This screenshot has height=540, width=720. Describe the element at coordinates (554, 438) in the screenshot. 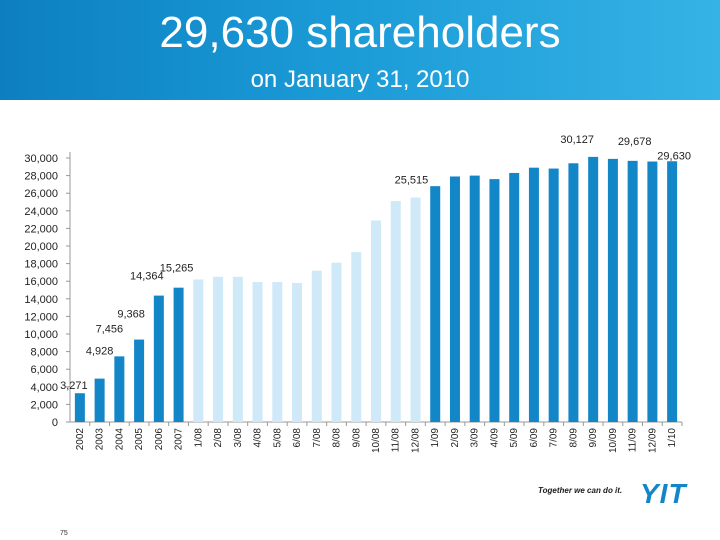

I see `x-tick-label: 7/09` at that location.